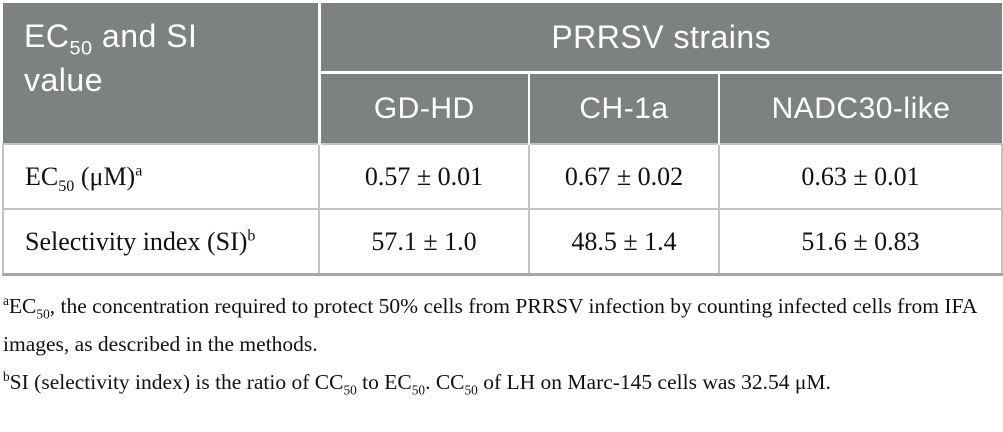 The image size is (1003, 432). I want to click on value-cell-si-ch-1a: 48.5 ± 1.4, so click(624, 242).